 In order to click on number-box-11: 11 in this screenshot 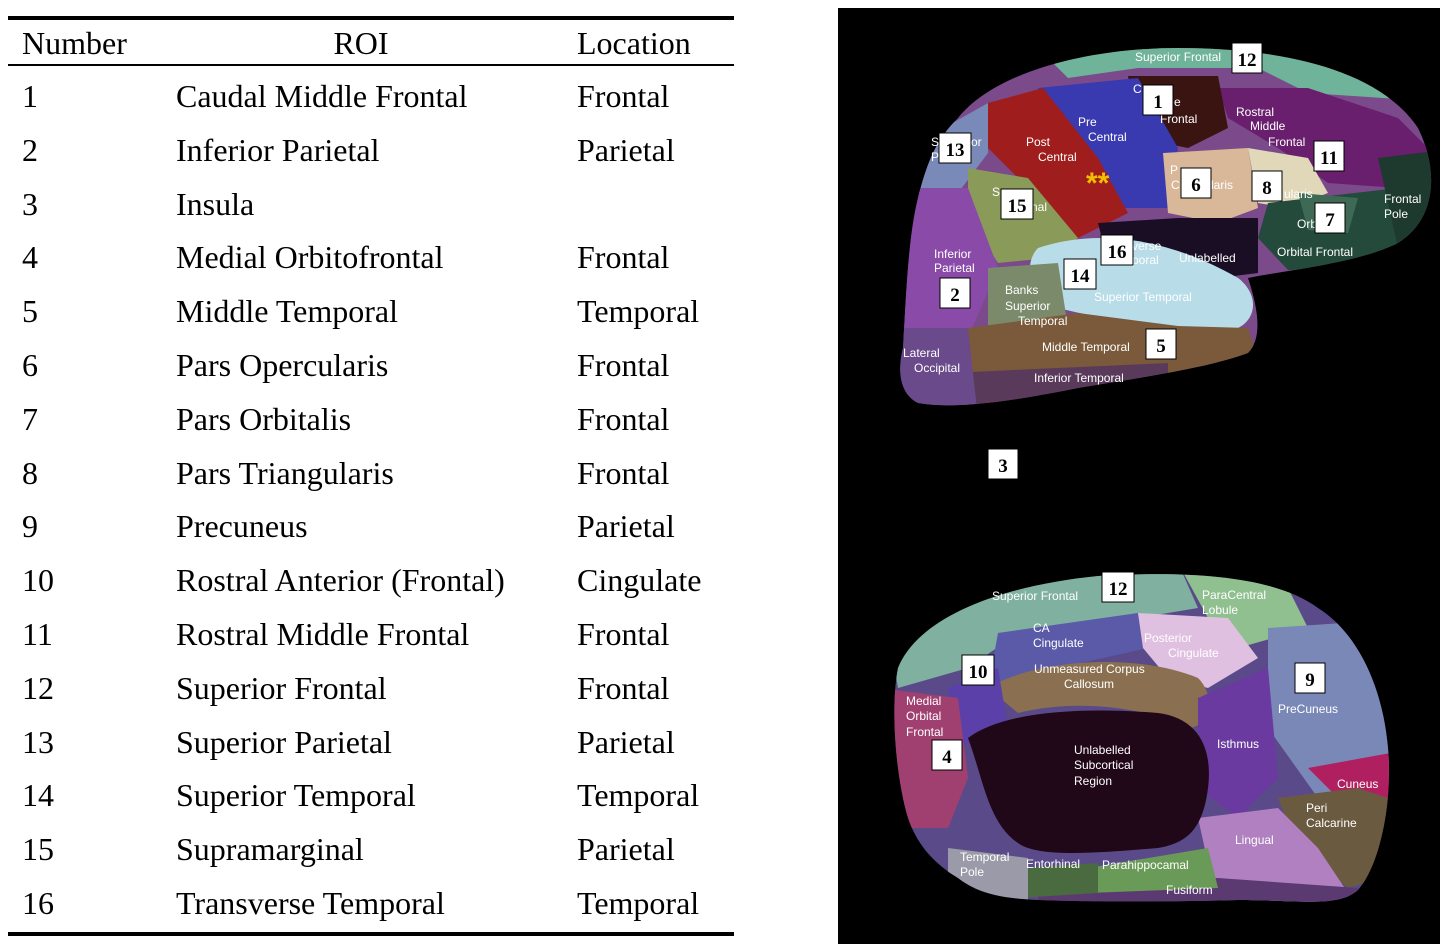, I will do `click(1329, 156)`.